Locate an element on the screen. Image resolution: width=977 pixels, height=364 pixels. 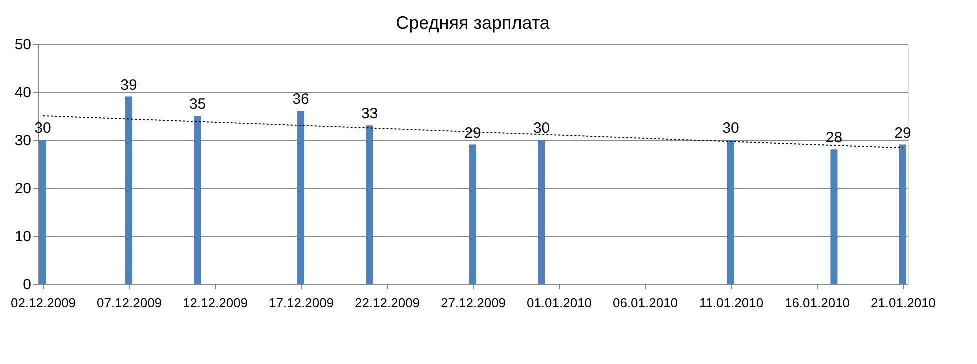
x-tick-label: 17.12.2009 is located at coordinates (301, 303).